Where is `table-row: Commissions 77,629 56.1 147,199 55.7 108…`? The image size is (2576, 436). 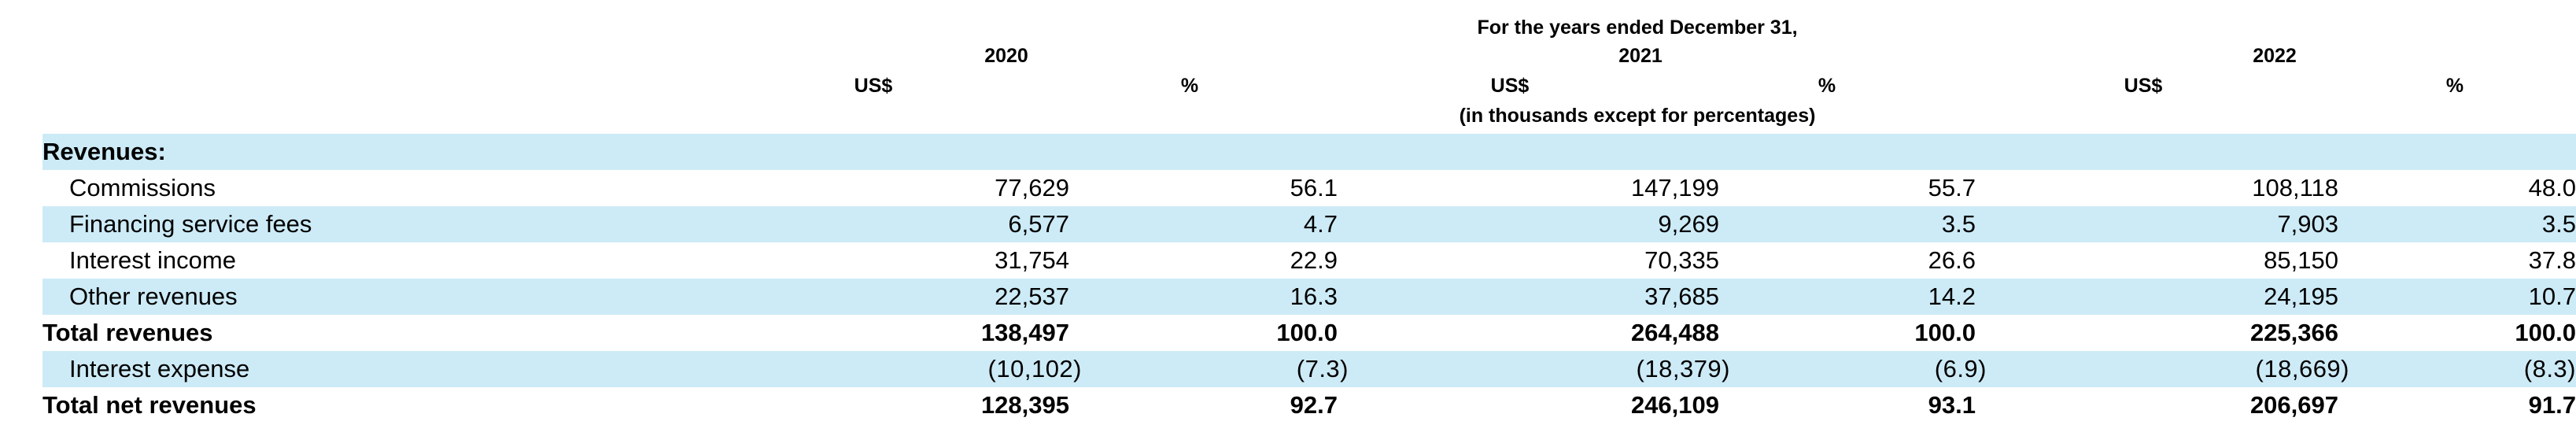 table-row: Commissions 77,629 56.1 147,199 55.7 108… is located at coordinates (1309, 188).